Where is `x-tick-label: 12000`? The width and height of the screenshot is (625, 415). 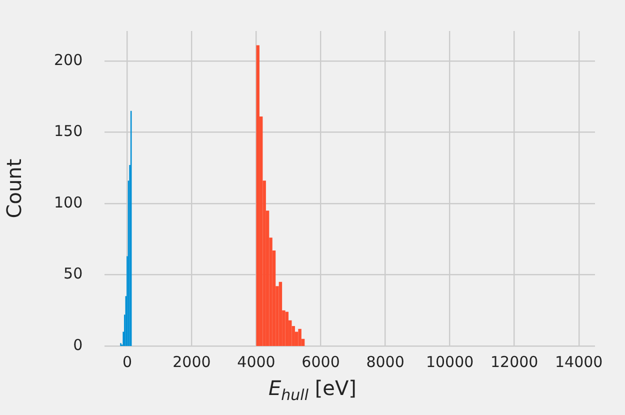
x-tick-label: 12000 is located at coordinates (514, 361).